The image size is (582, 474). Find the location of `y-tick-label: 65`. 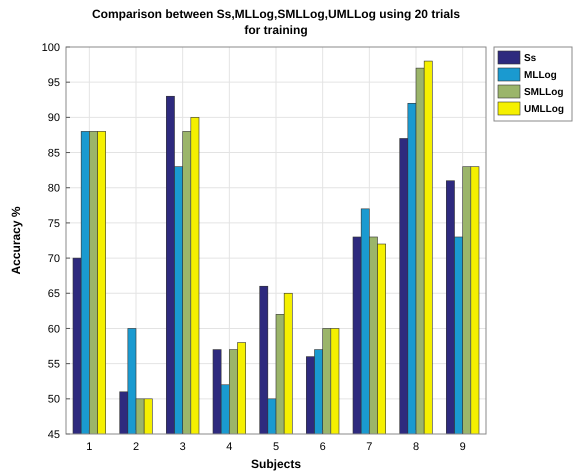

y-tick-label: 65 is located at coordinates (54, 294).